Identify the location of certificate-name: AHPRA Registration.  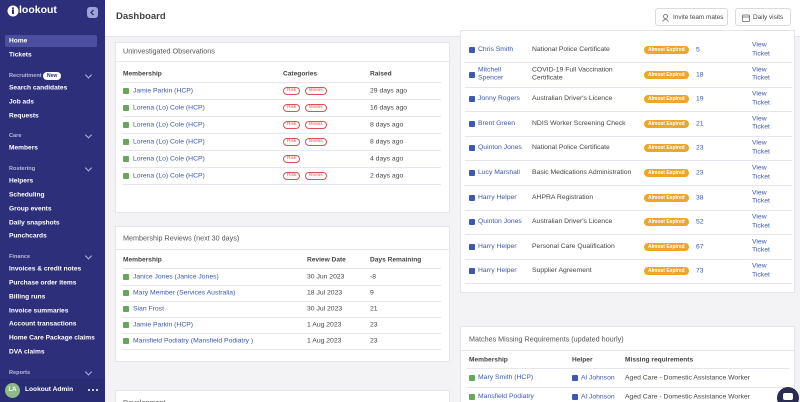
(563, 197).